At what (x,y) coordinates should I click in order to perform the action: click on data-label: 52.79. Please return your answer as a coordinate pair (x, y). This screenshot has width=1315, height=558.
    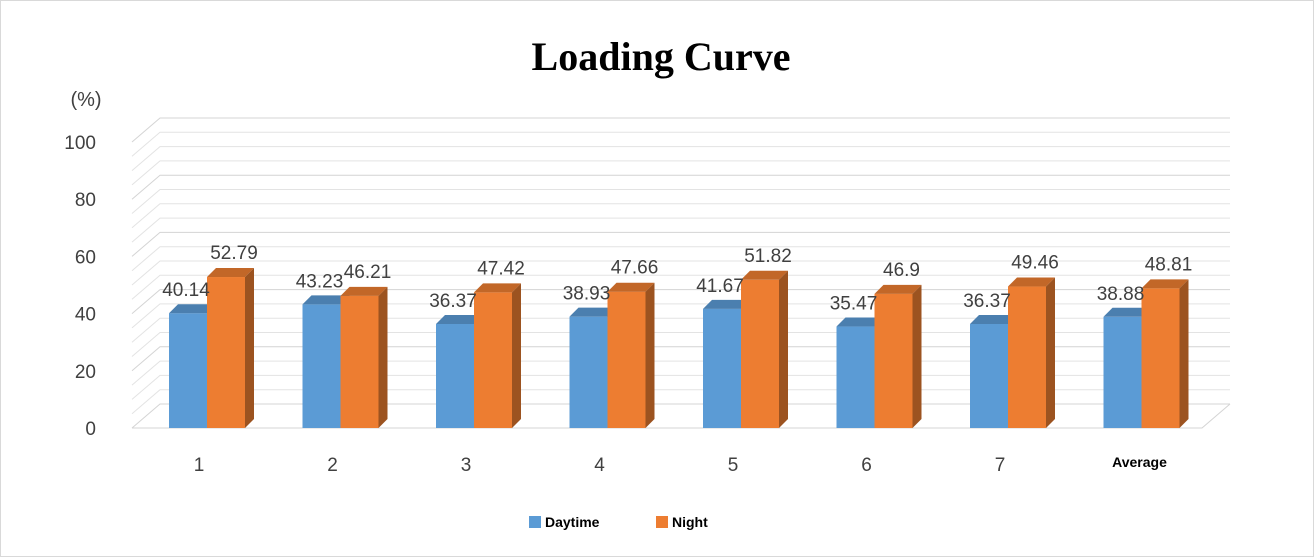
    Looking at the image, I should click on (234, 253).